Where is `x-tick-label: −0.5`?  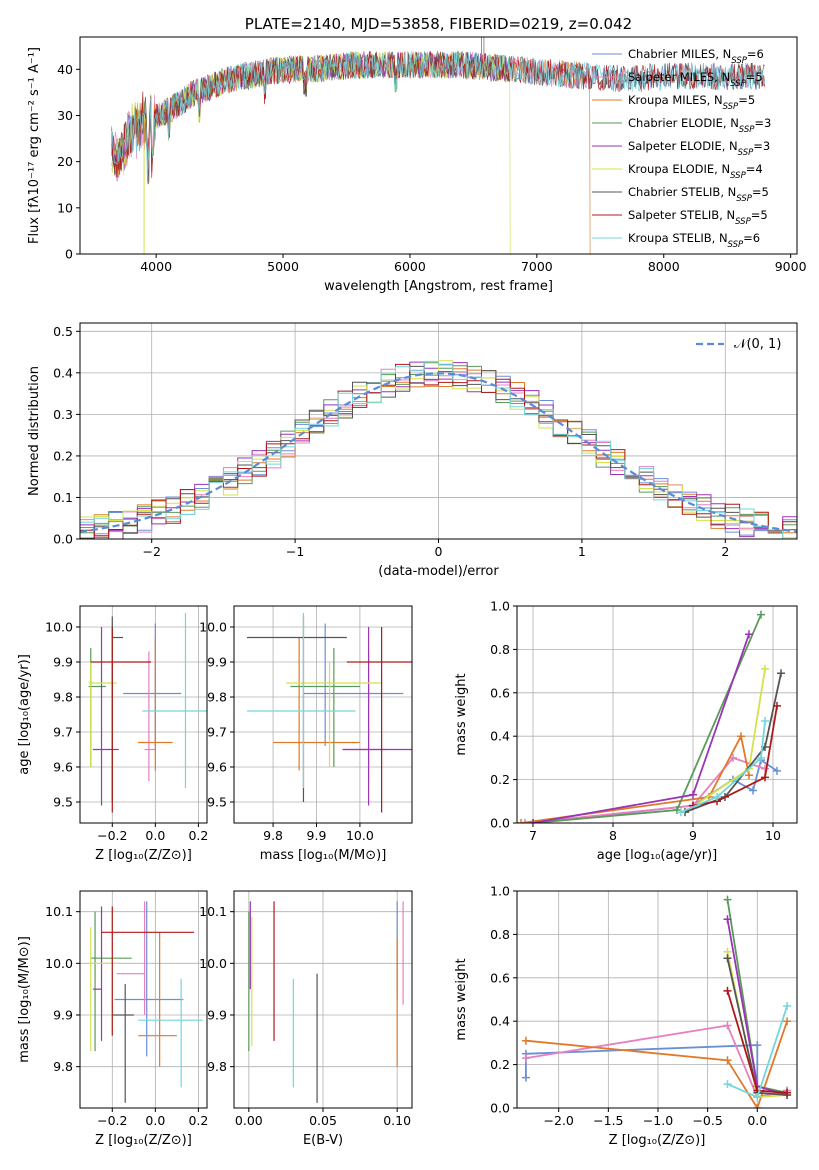
x-tick-label: −0.5 is located at coordinates (707, 1120).